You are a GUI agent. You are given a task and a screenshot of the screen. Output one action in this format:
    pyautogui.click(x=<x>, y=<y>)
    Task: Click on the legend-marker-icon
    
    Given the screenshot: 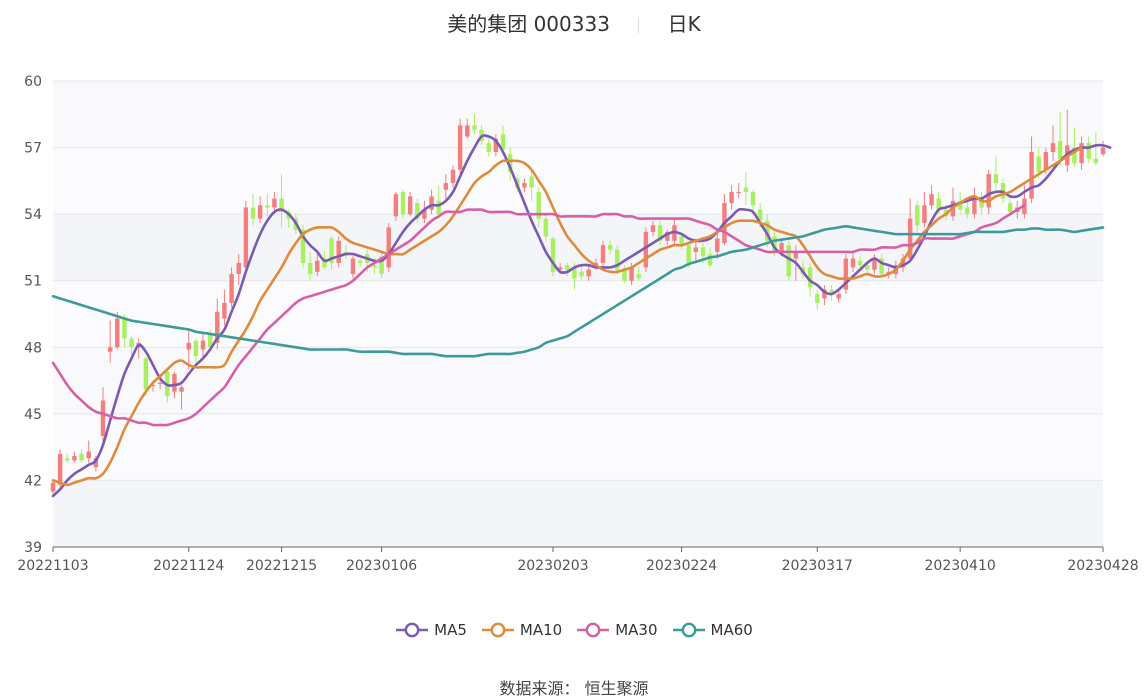 What is the action you would take?
    pyautogui.click(x=497, y=630)
    